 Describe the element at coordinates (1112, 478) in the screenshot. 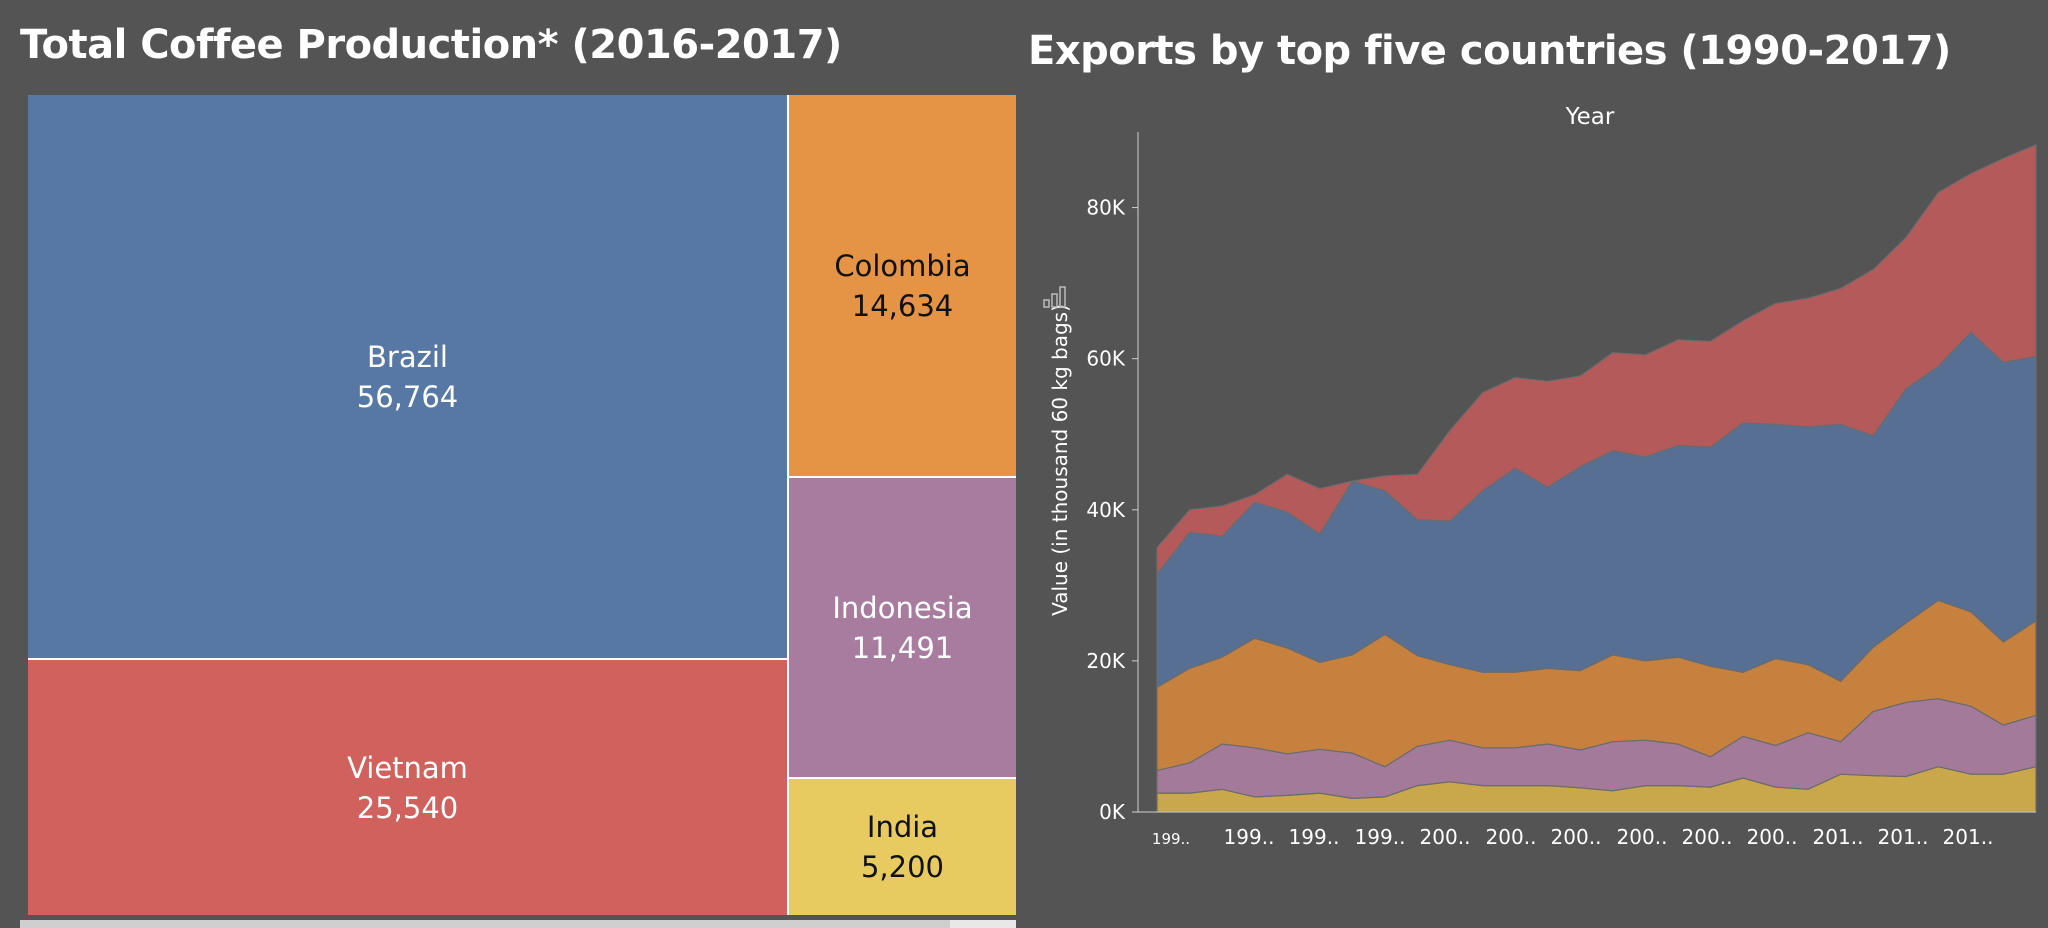

I see `y-axis: 0K 20K 40K 60K 80K` at that location.